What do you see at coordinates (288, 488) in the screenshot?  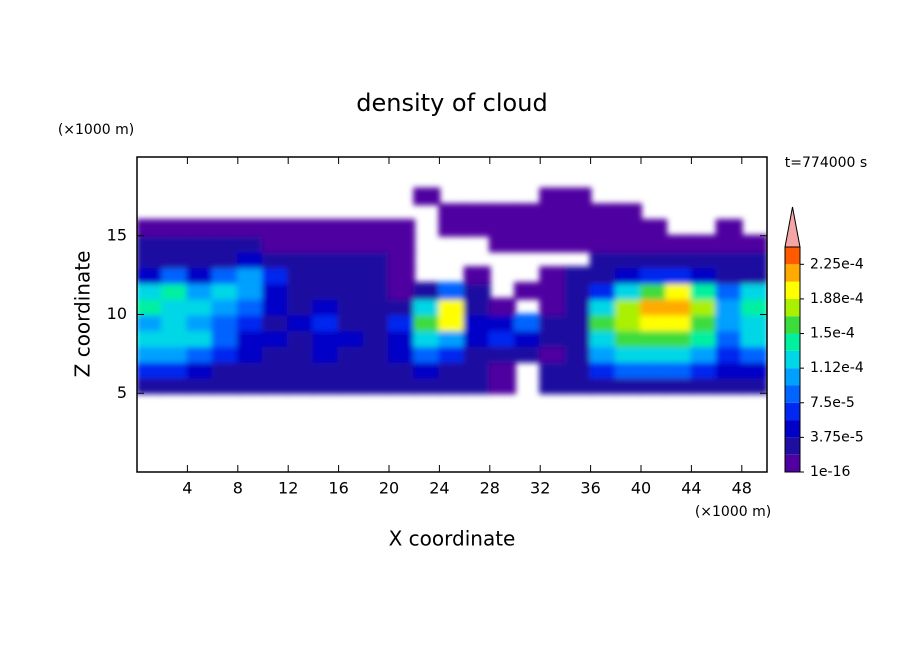 I see `x-tick-label: 12` at bounding box center [288, 488].